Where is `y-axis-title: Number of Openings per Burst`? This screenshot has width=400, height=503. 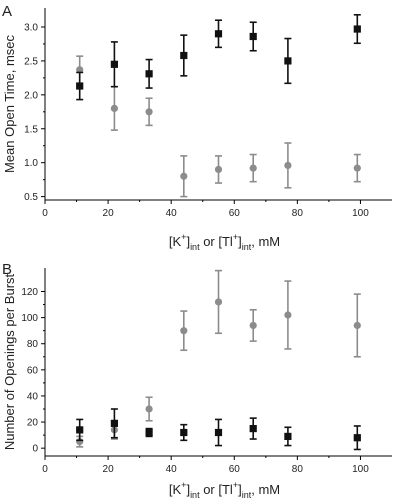 y-axis-title: Number of Openings per Burst is located at coordinates (9, 361).